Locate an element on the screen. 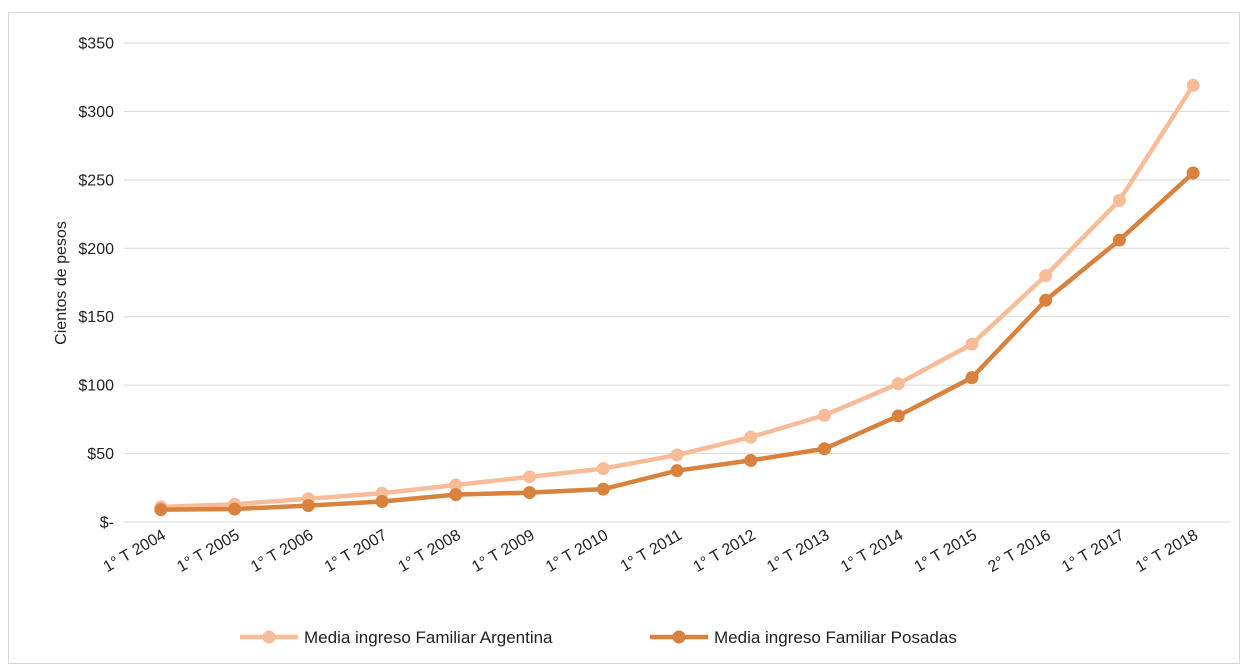  y-tick-label: $300 is located at coordinates (96, 112).